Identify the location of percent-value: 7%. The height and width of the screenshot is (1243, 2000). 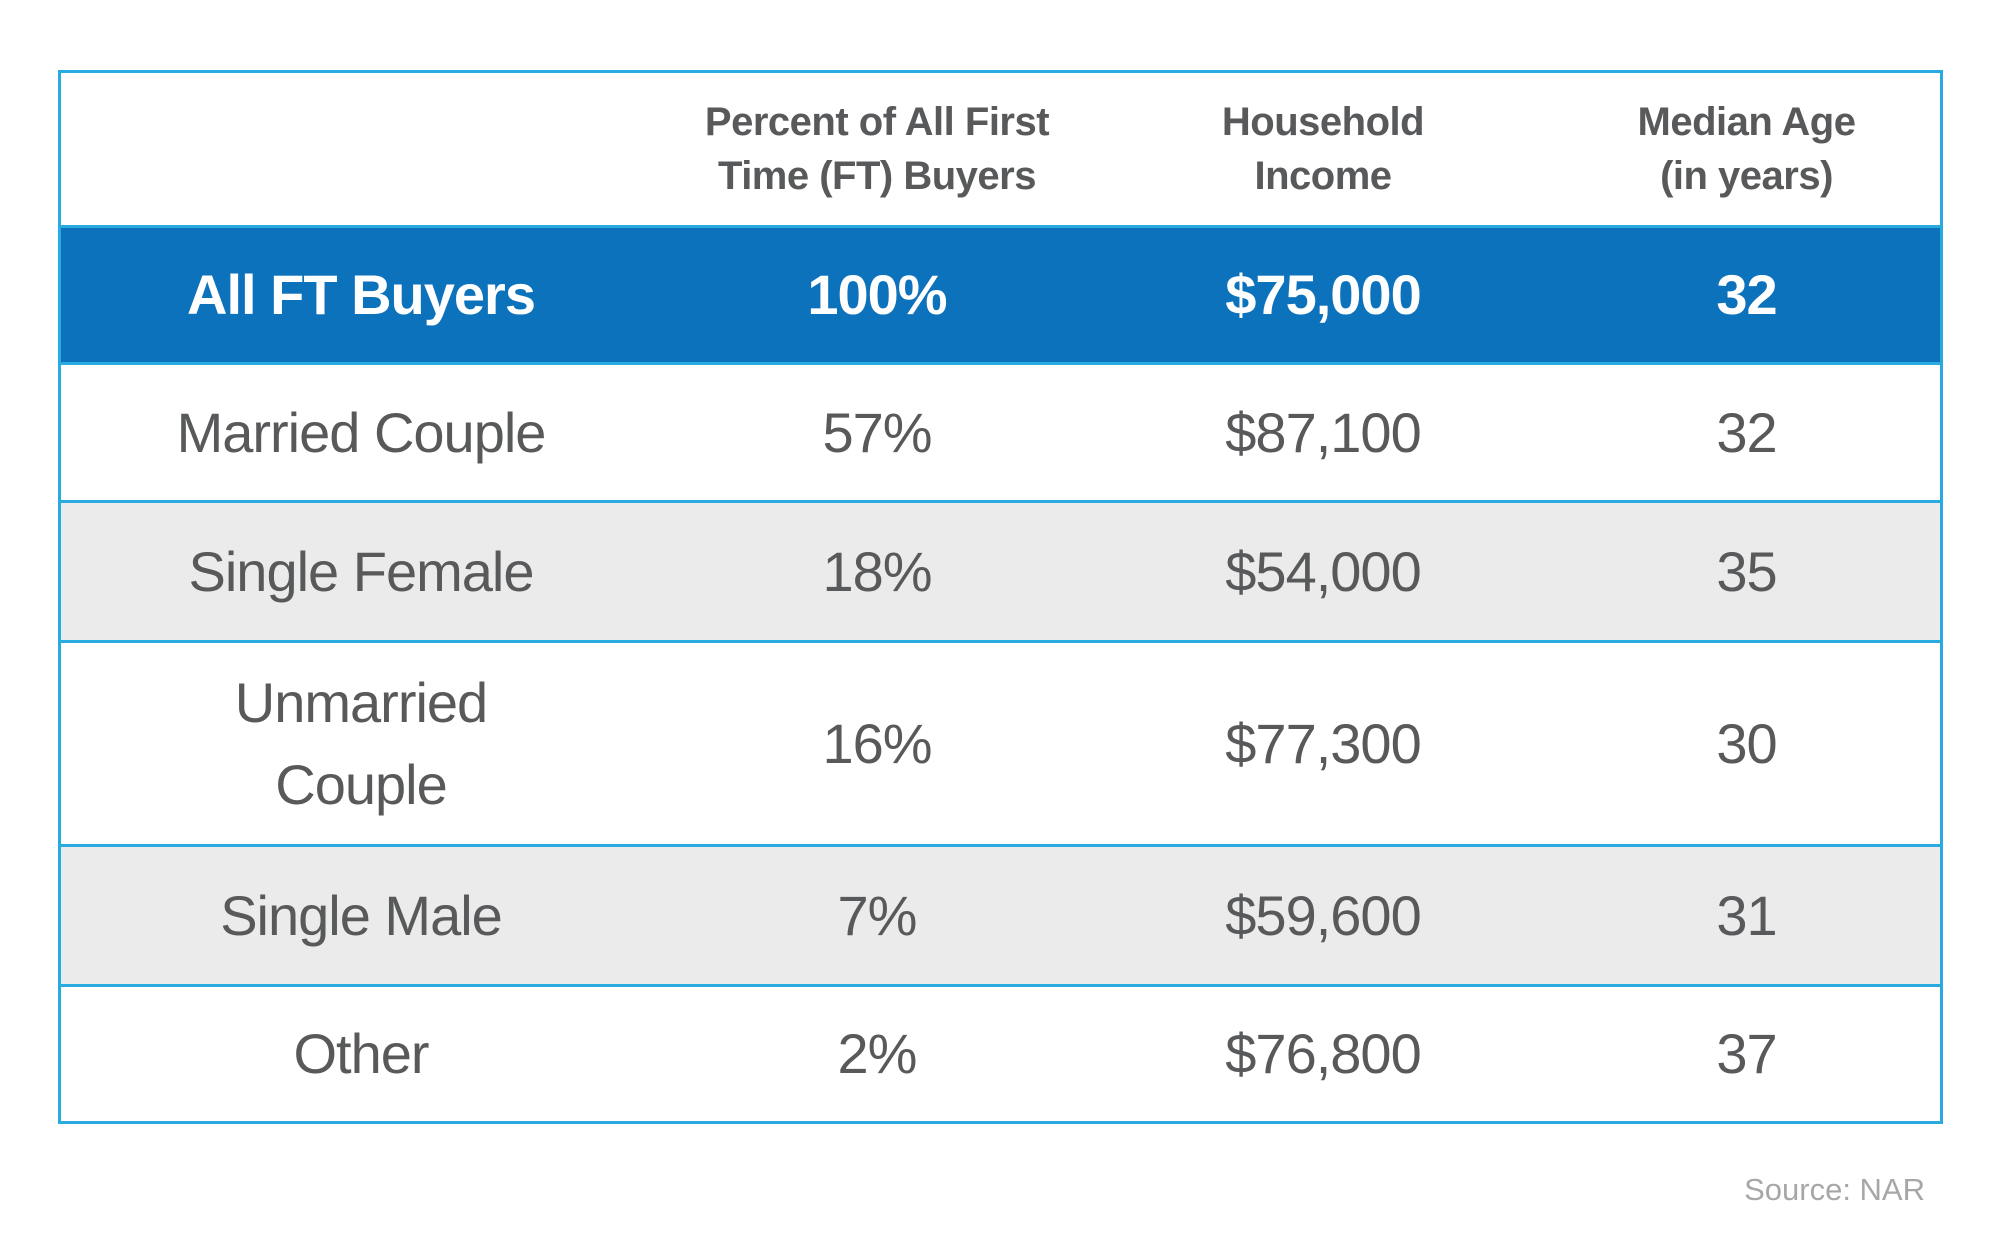
(877, 915).